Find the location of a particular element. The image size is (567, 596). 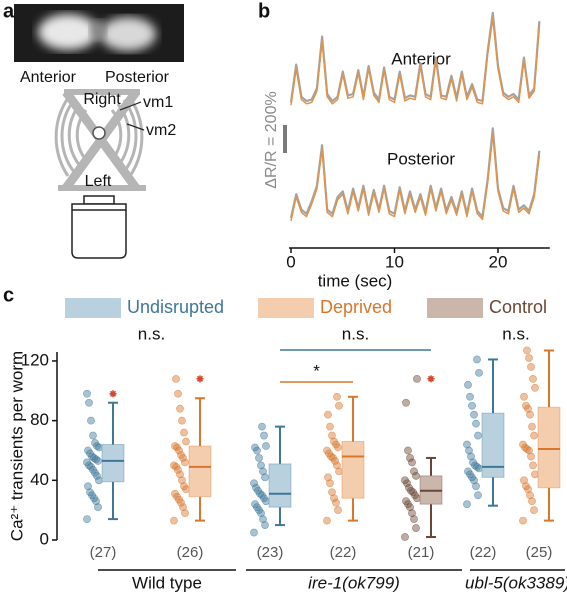

schematic-label: vm2 is located at coordinates (161, 130).